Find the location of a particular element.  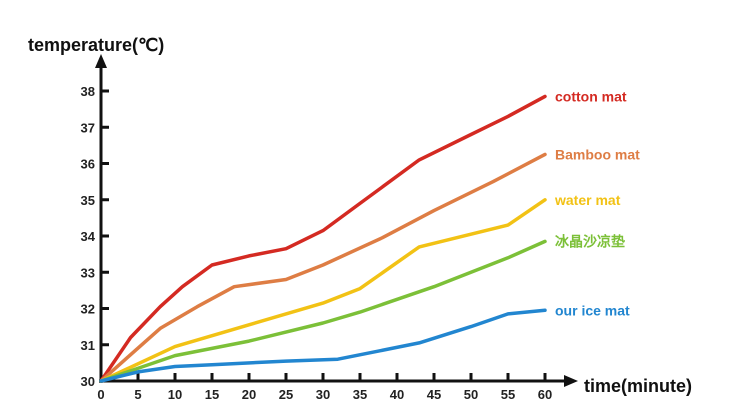

x-tick-label: 40 is located at coordinates (397, 394).